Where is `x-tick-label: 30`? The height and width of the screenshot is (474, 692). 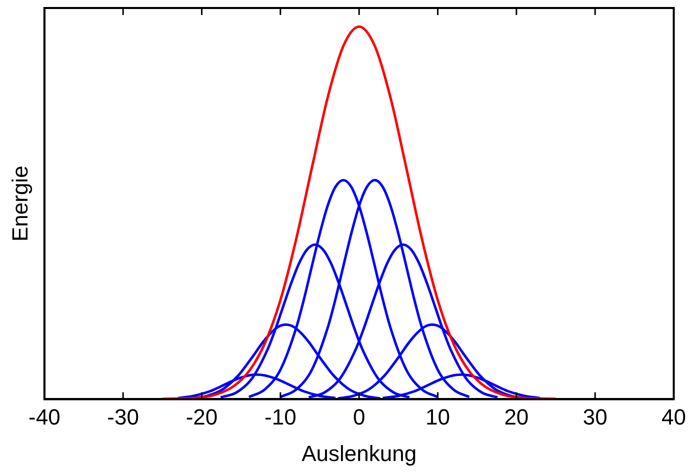
x-tick-label: 30 is located at coordinates (595, 417).